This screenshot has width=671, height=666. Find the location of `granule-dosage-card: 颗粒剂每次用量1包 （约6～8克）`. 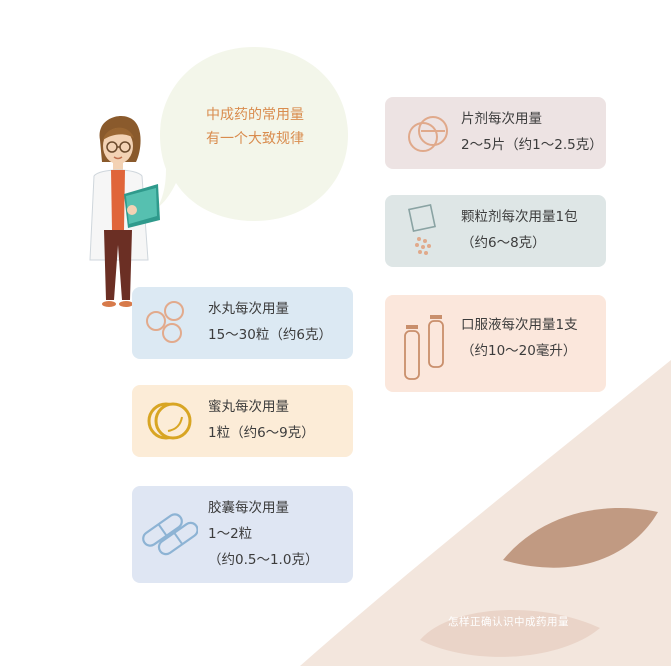

granule-dosage-card: 颗粒剂每次用量1包 （约6～8克） is located at coordinates (495, 231).